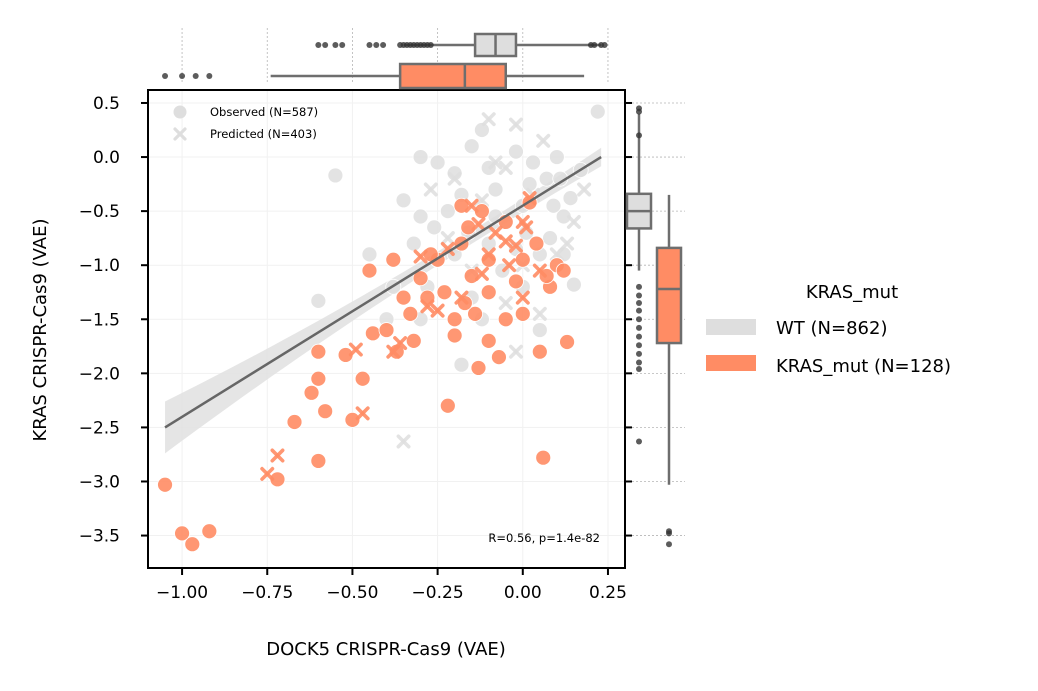  Describe the element at coordinates (352, 593) in the screenshot. I see `x-tick-label: −0.50` at that location.